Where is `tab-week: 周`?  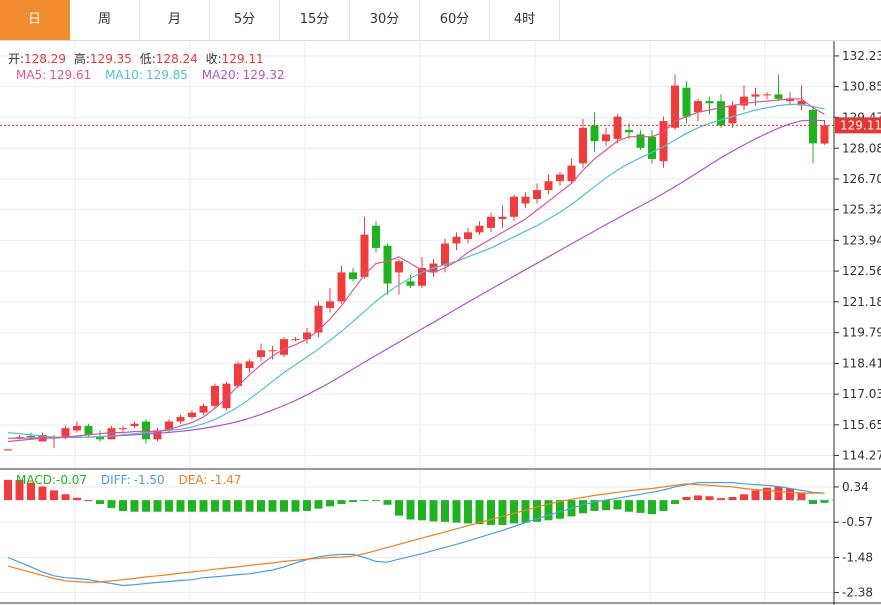 tab-week: 周 is located at coordinates (105, 20).